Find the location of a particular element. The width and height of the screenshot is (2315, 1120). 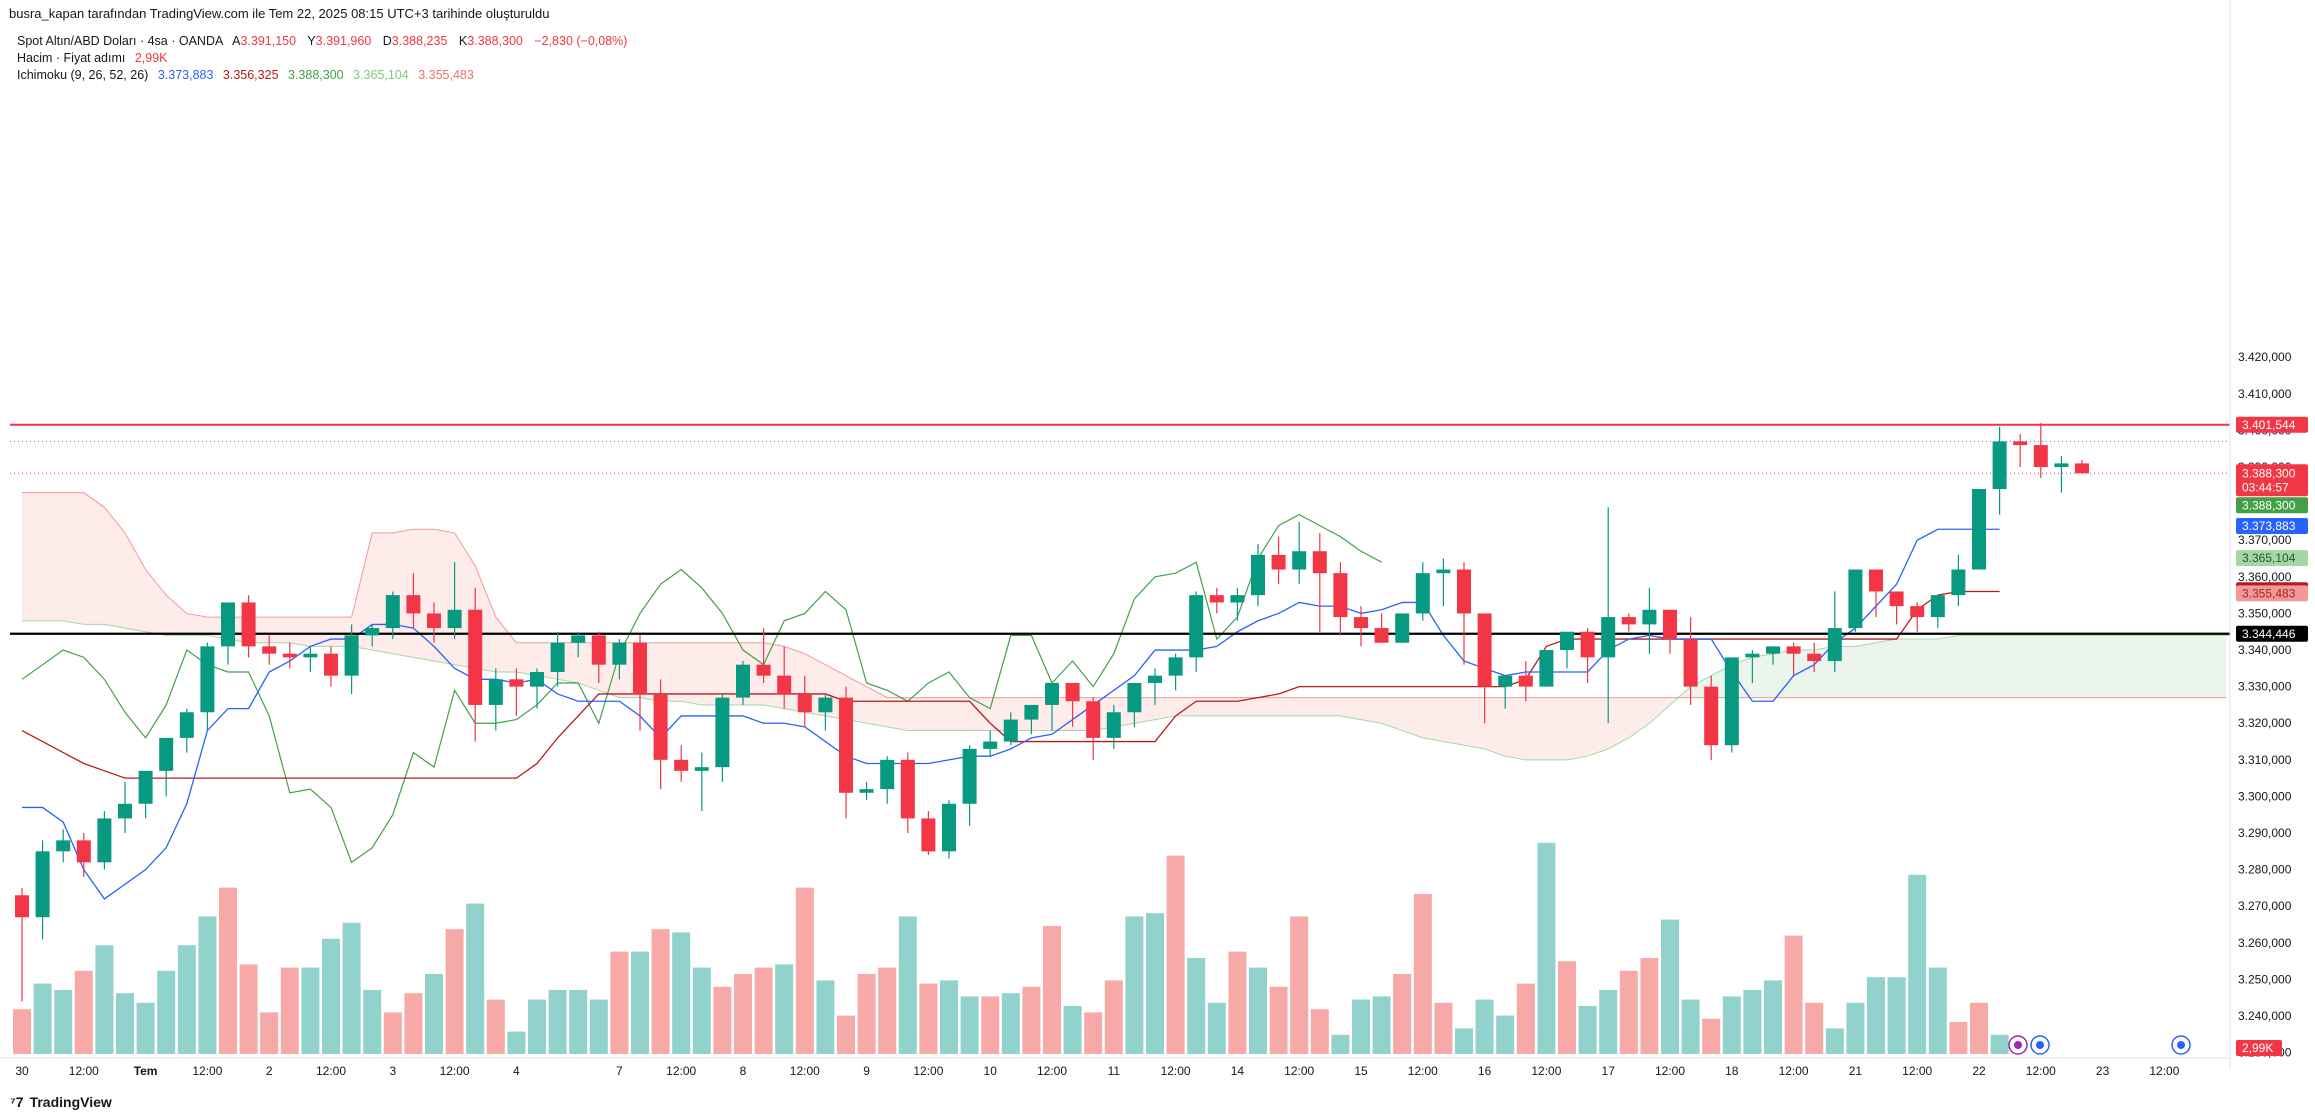

time-axis-tick: 14 is located at coordinates (1238, 1071).